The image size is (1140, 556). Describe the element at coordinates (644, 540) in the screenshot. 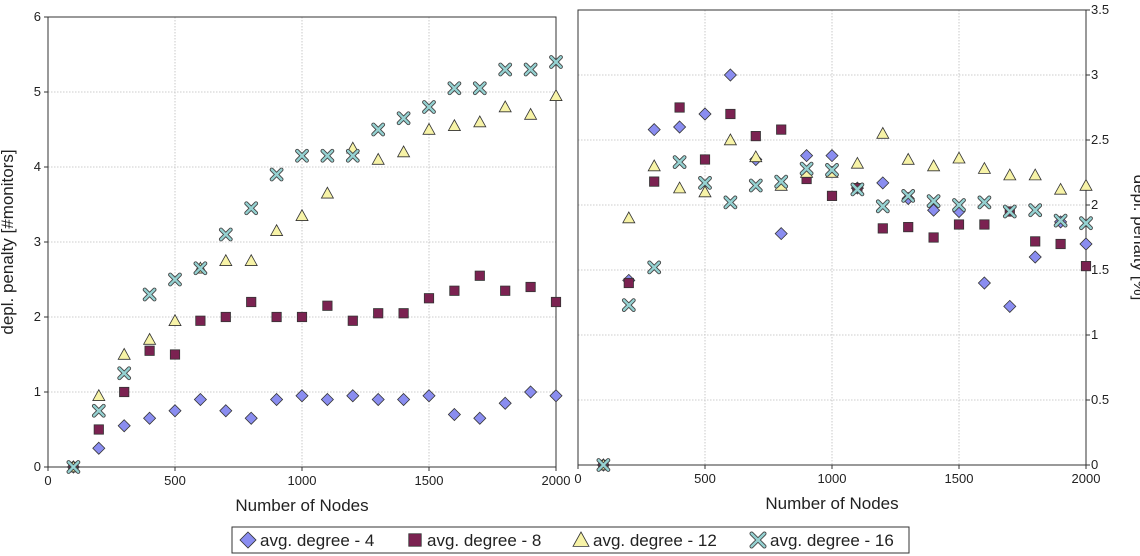

I see `legend-item-avg-degree-12: avg. degree - 12` at that location.